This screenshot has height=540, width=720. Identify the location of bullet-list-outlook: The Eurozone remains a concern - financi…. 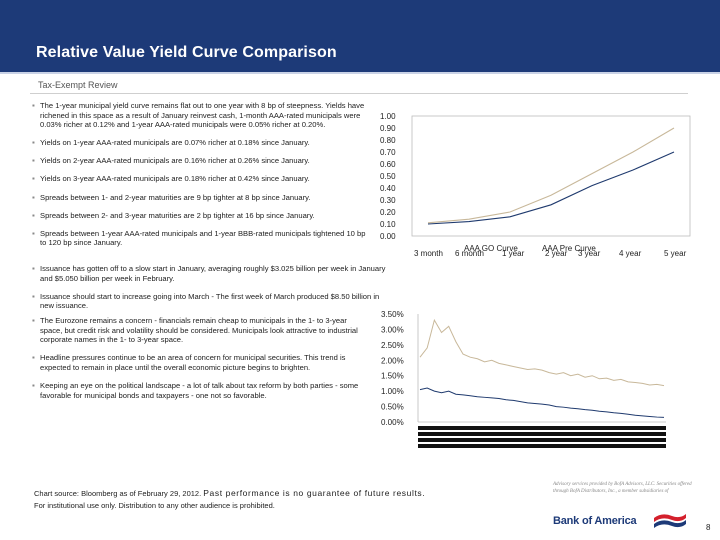
(197, 362).